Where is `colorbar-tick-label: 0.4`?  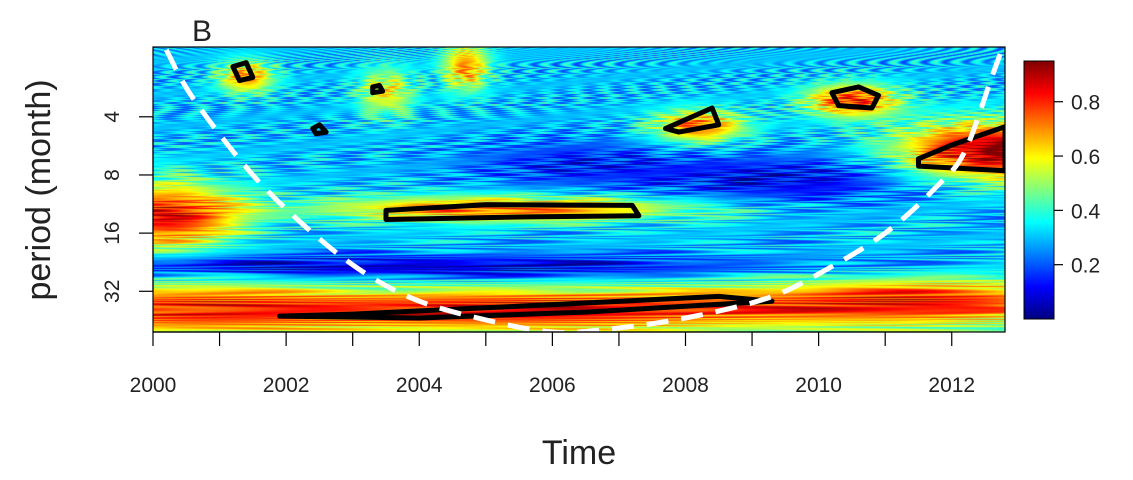 colorbar-tick-label: 0.4 is located at coordinates (1086, 211).